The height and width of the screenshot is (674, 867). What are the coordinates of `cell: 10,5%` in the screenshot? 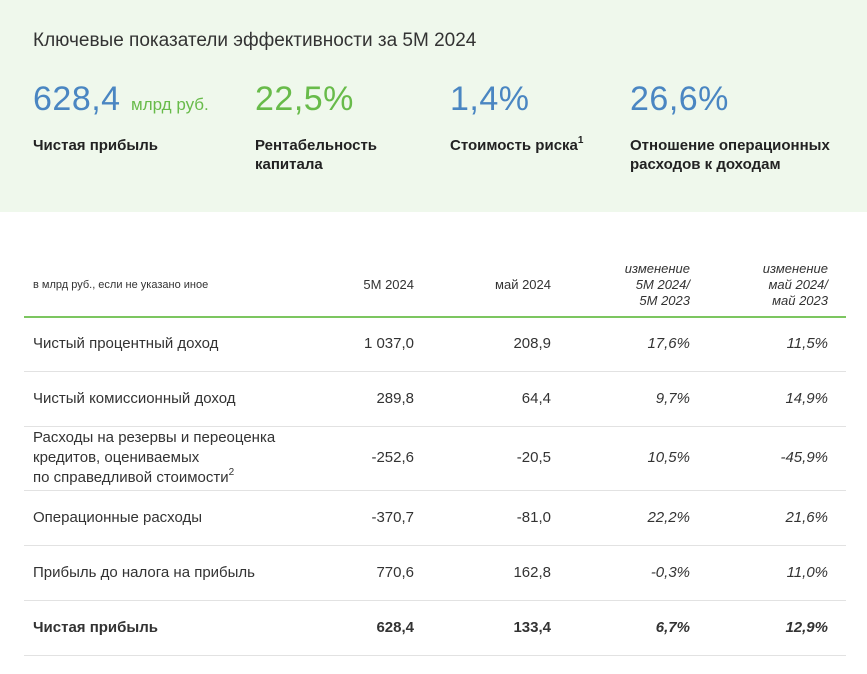 It's located at (668, 457).